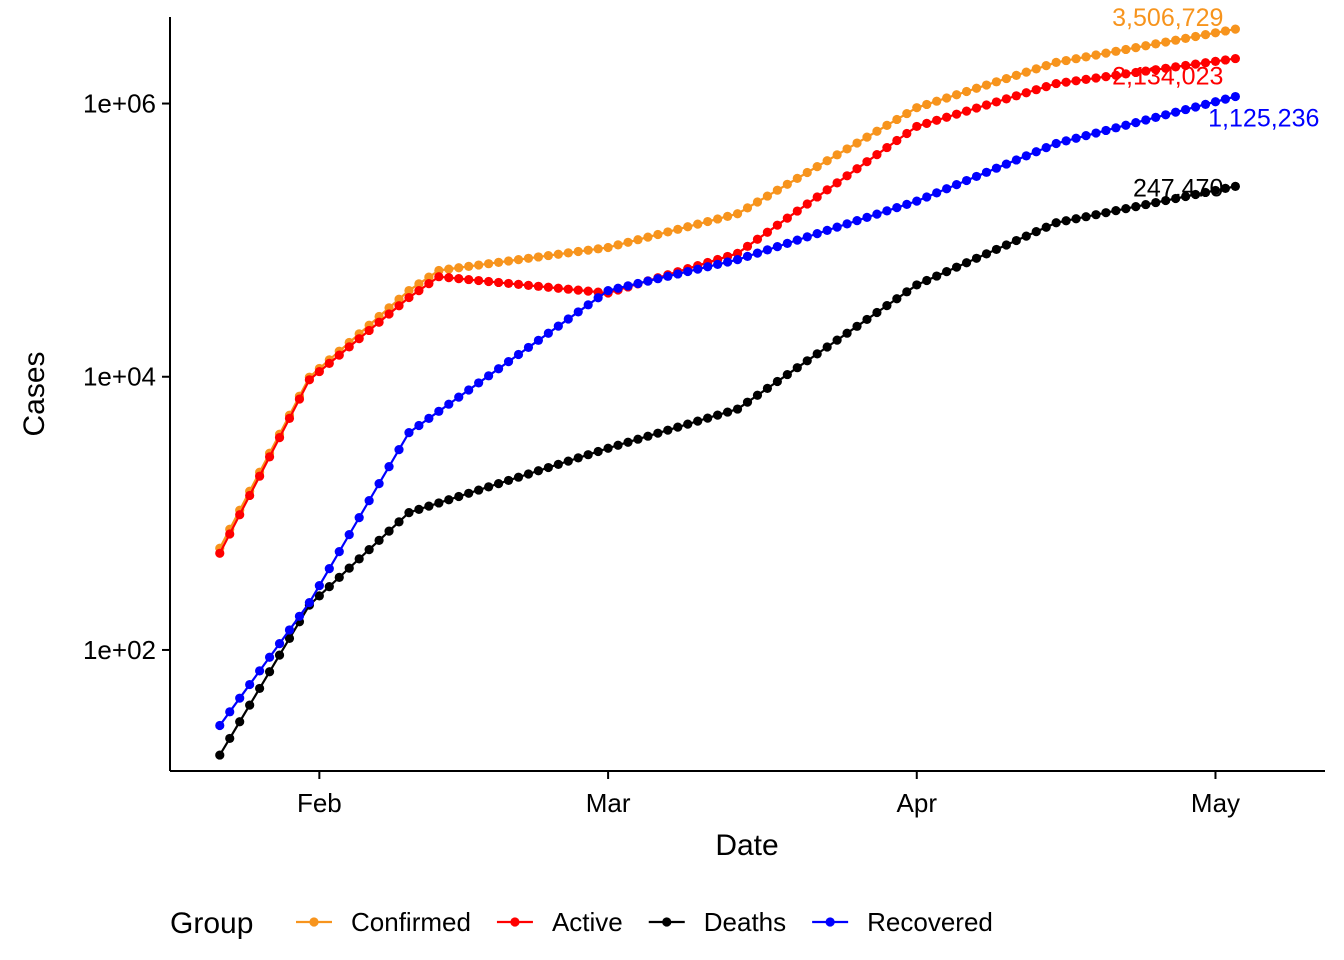  What do you see at coordinates (119, 377) in the screenshot?
I see `y-tick-label: 1e+04` at bounding box center [119, 377].